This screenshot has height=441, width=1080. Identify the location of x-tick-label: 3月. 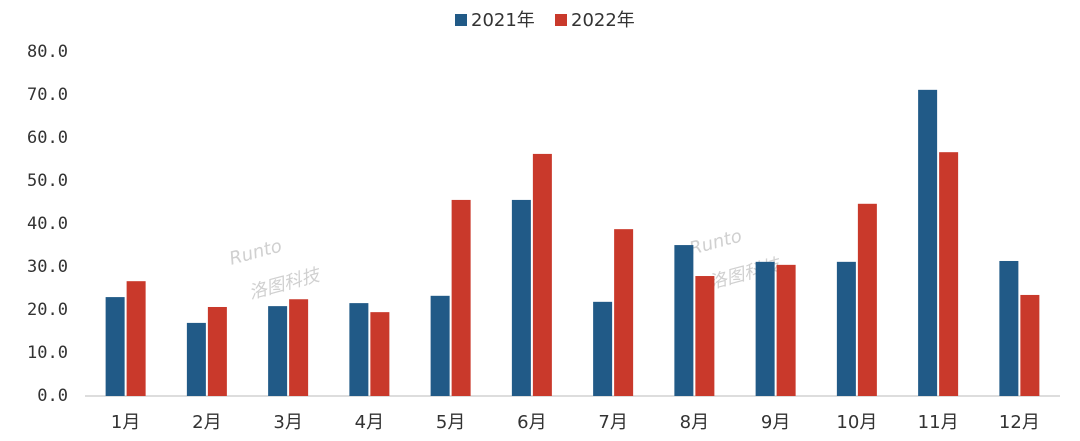
(287, 422).